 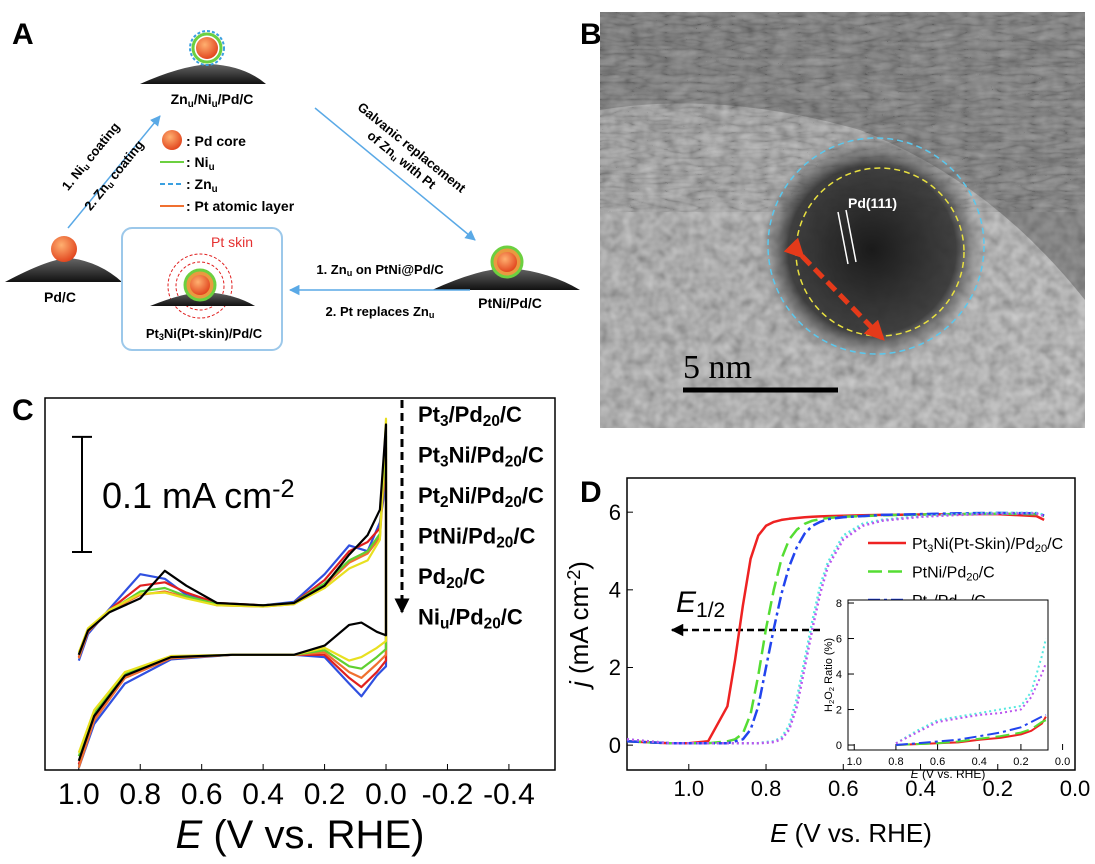 What do you see at coordinates (79, 794) in the screenshot?
I see `x-tick-label: 1.0` at bounding box center [79, 794].